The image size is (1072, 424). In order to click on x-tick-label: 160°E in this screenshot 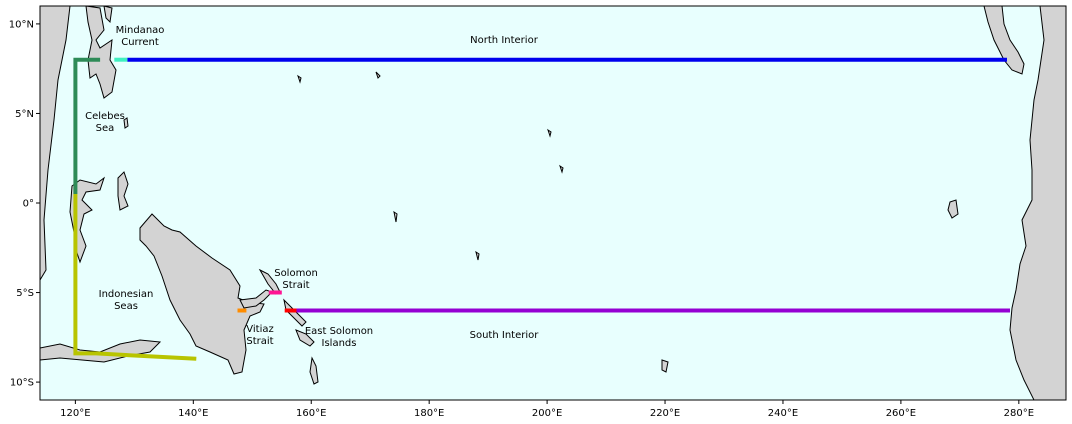, I will do `click(311, 413)`.